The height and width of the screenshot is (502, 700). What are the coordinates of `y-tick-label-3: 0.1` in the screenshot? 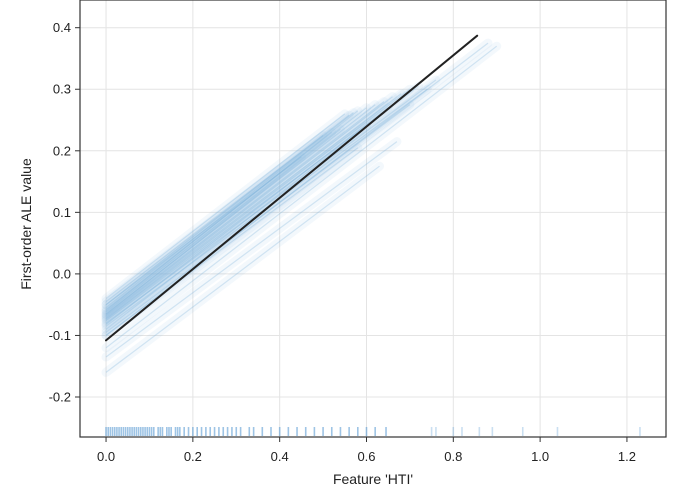 It's located at (62, 212).